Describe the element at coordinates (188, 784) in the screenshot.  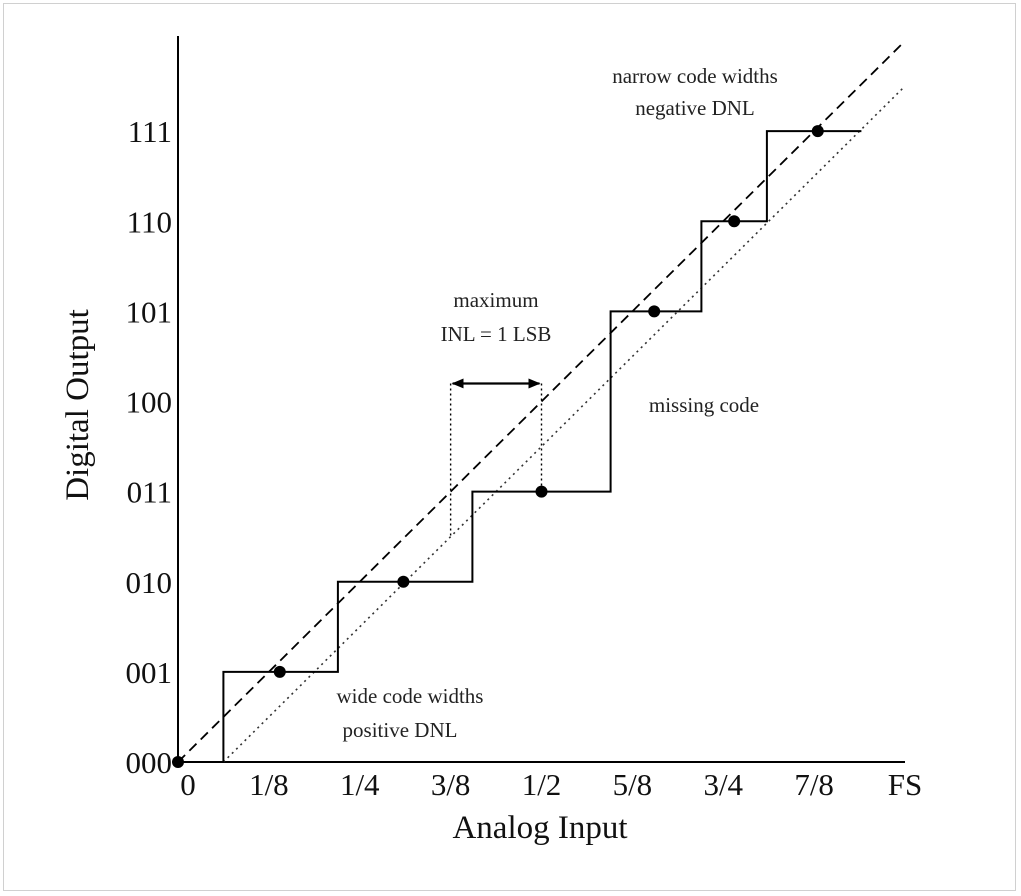
I see `x-tick-label: 0` at that location.